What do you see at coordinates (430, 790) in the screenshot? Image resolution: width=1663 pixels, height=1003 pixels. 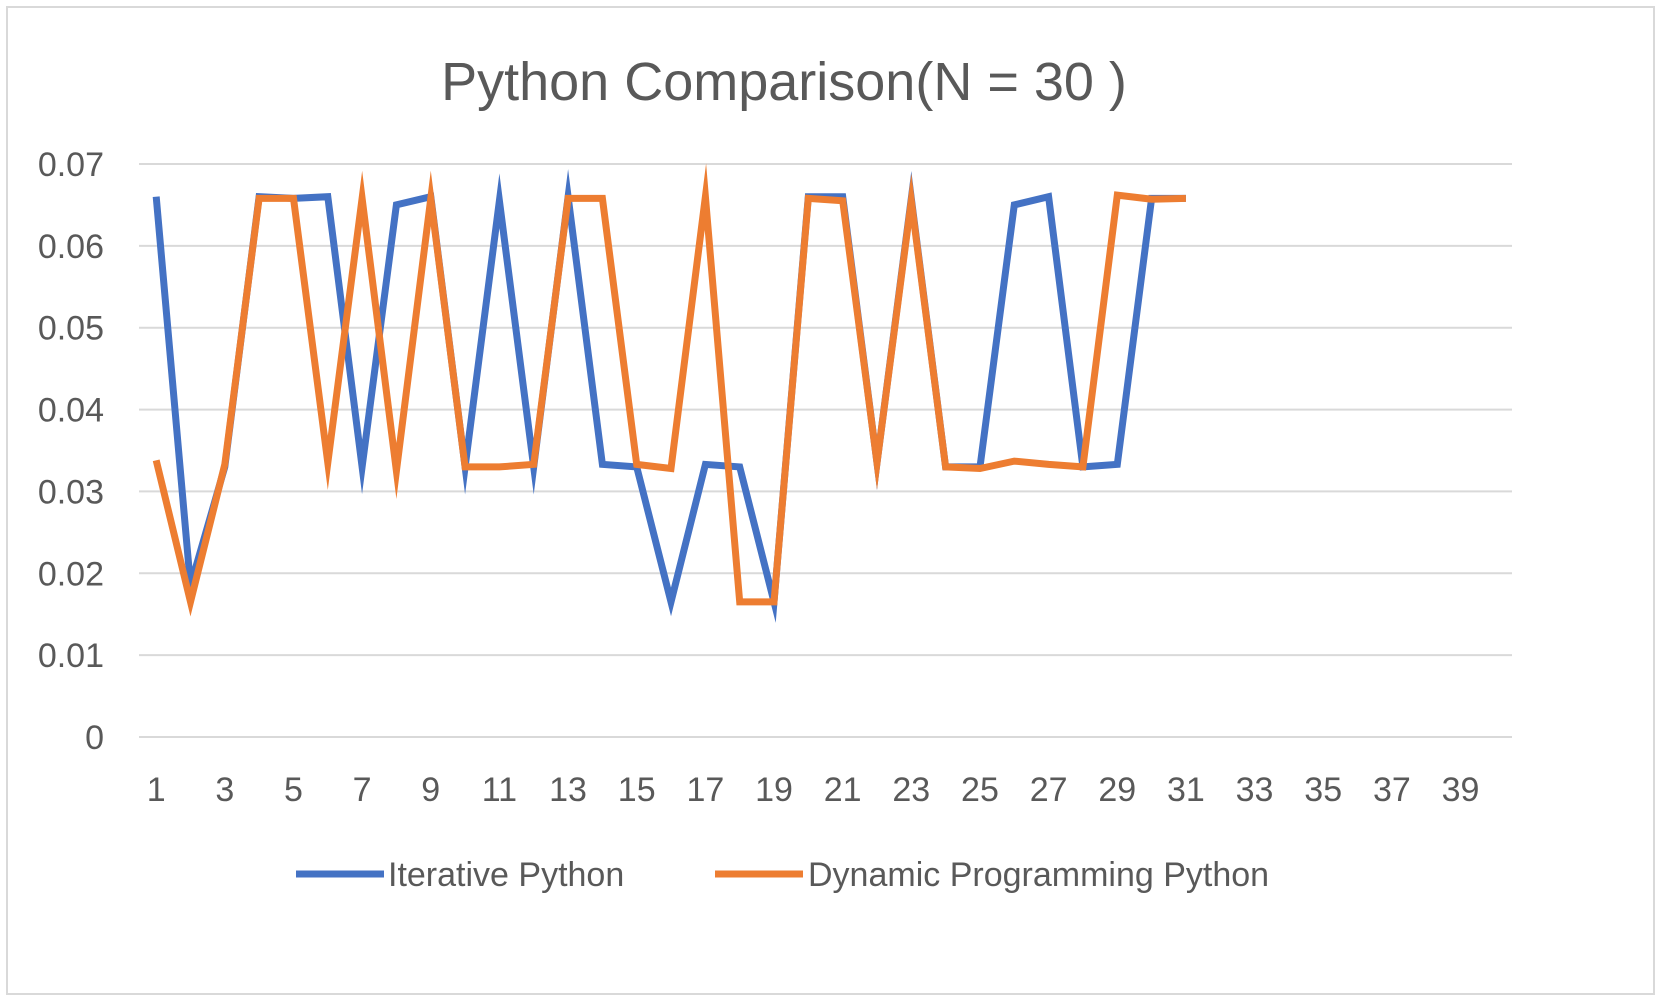 I see `x-tick-label: 9` at bounding box center [430, 790].